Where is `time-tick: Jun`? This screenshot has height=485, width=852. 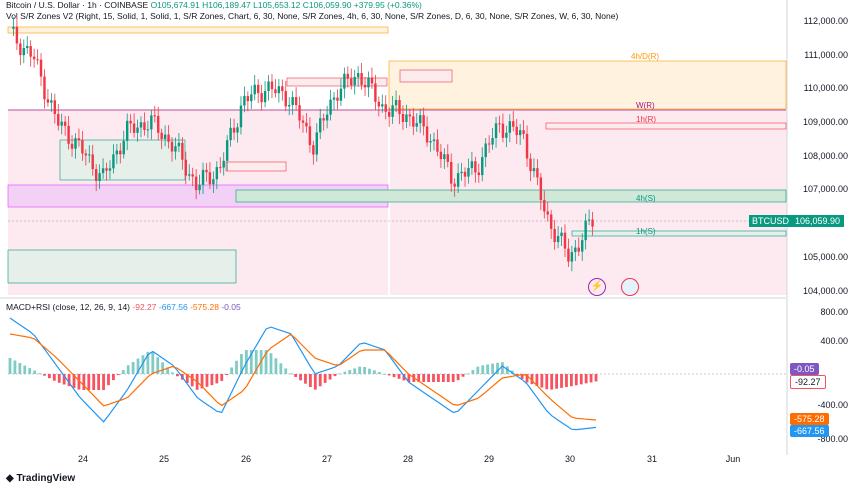 time-tick: Jun is located at coordinates (733, 459).